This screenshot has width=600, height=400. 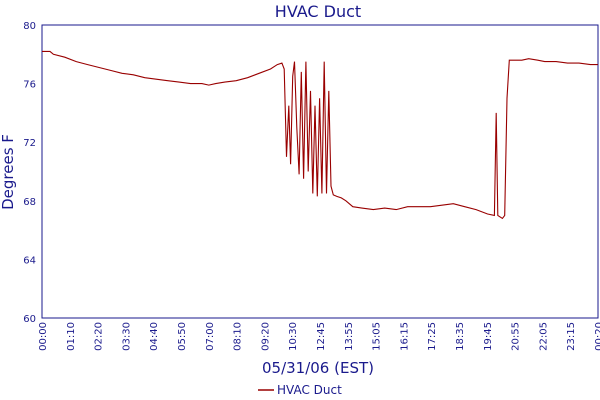 I want to click on y-ticks: 60 64 68 72 76 80, so click(x=29, y=173).